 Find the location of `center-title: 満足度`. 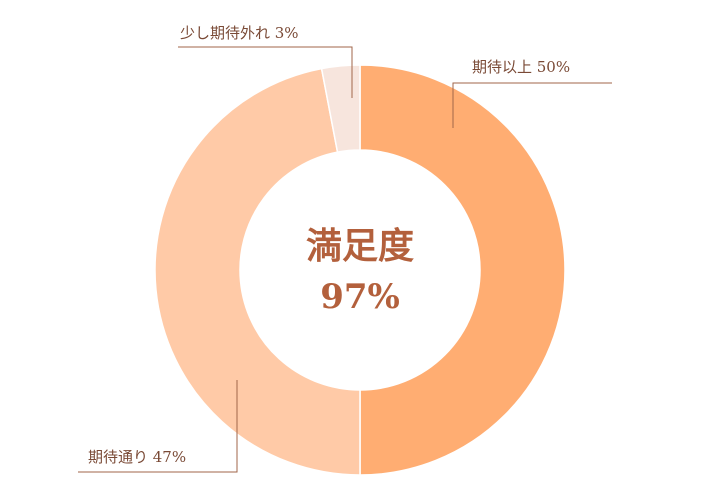

center-title: 満足度 is located at coordinates (360, 246).